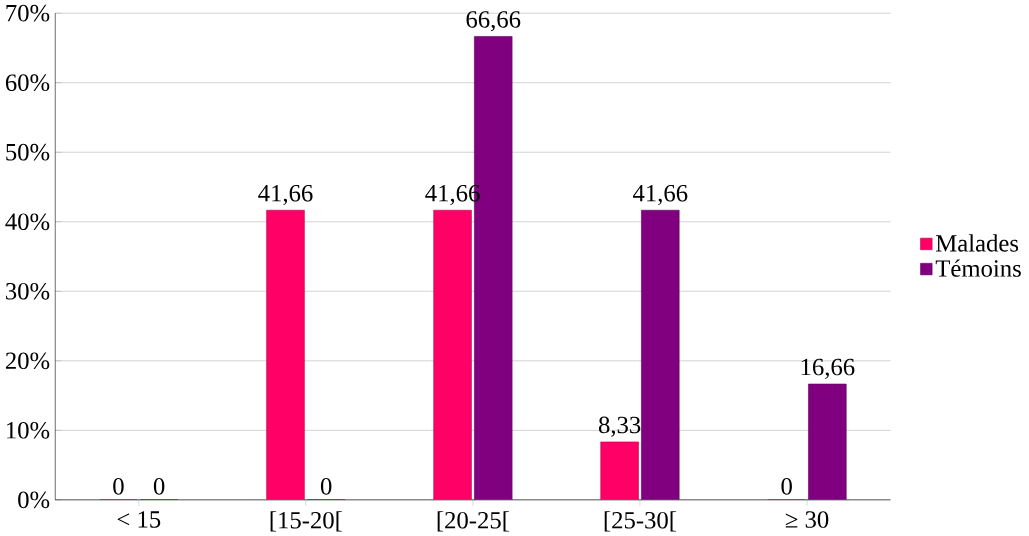 This screenshot has width=1029, height=536. I want to click on y-tick-label: 20%, so click(27, 360).